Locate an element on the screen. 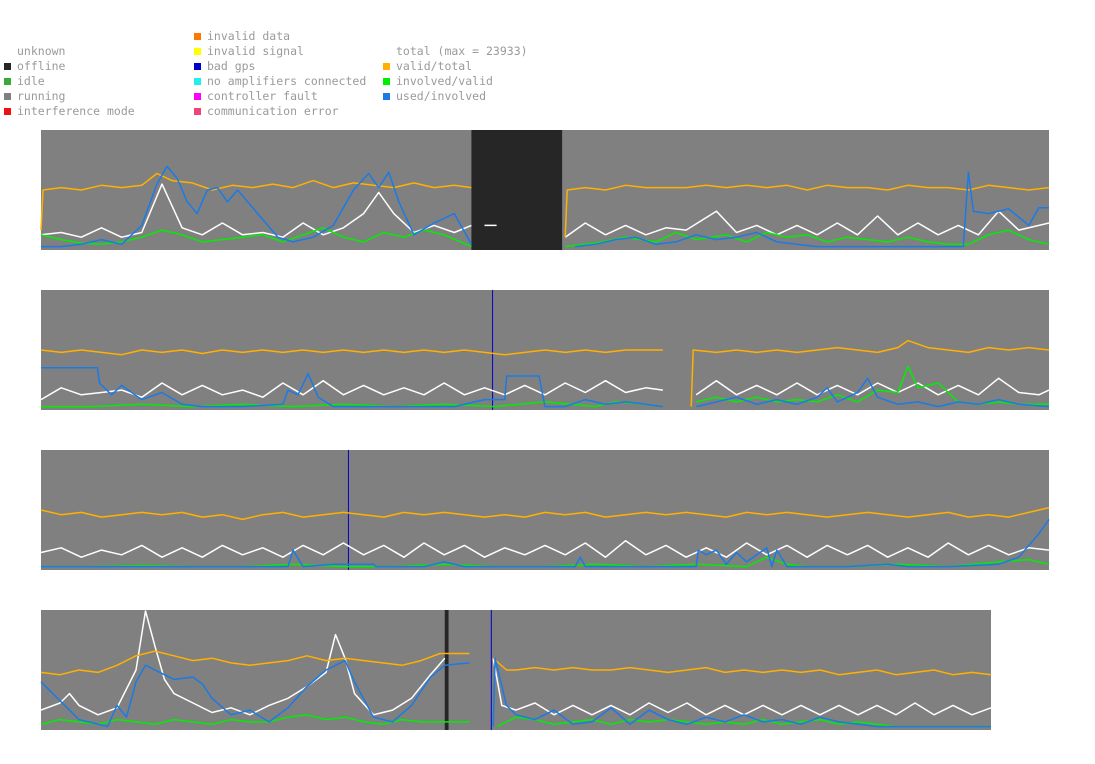 This screenshot has height=764, width=1095. series-line-involved-valid is located at coordinates (545, 237).